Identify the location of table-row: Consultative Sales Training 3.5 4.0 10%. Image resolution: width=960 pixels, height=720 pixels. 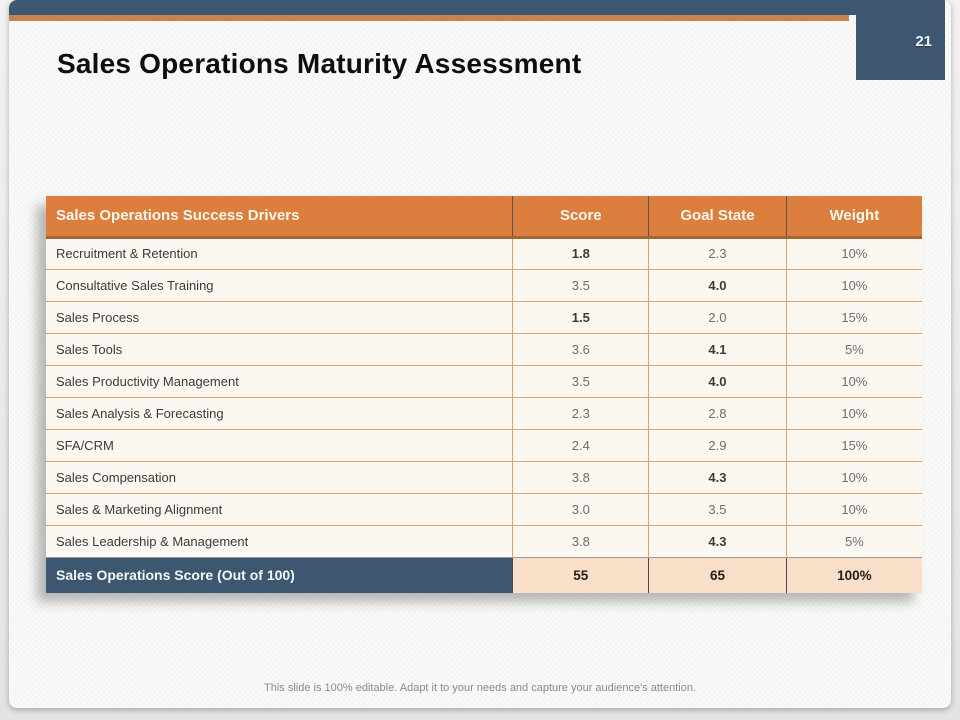
(484, 284).